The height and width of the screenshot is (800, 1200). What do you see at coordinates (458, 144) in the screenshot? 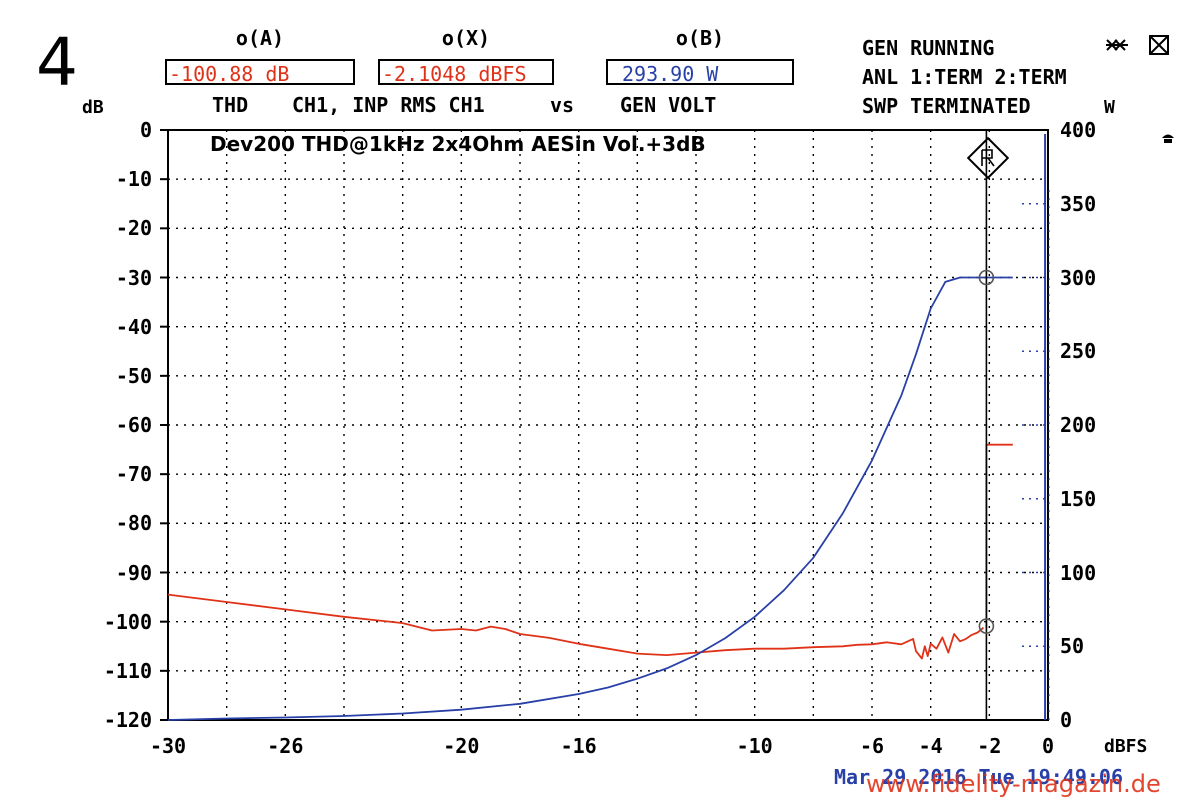
I see `chart-title: Dev200 THD@1kHz 2x4Ohm AESin Vol.+3dB` at bounding box center [458, 144].